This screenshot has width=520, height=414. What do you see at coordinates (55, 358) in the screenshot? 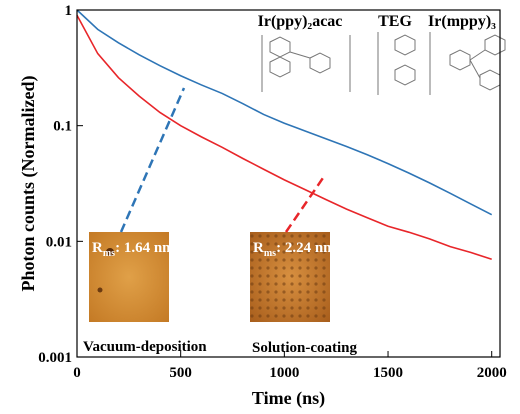
I see `y-tick-label: 0.001` at bounding box center [55, 358].